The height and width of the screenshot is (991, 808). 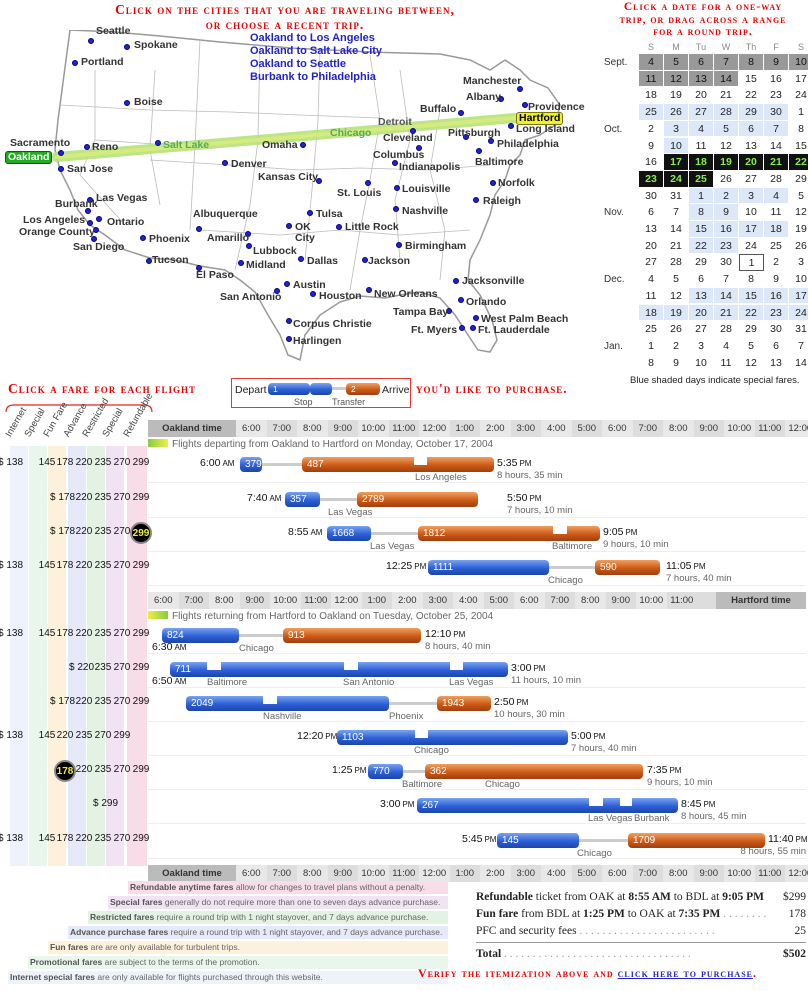 What do you see at coordinates (200, 635) in the screenshot?
I see `flight-segment: 824` at bounding box center [200, 635].